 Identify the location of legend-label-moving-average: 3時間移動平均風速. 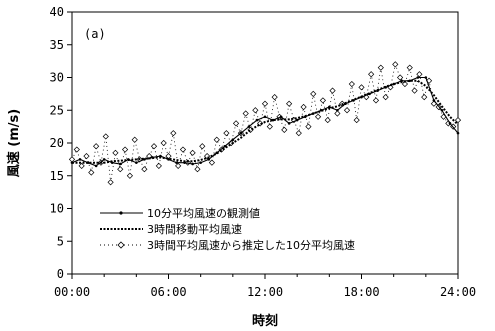
(194, 229).